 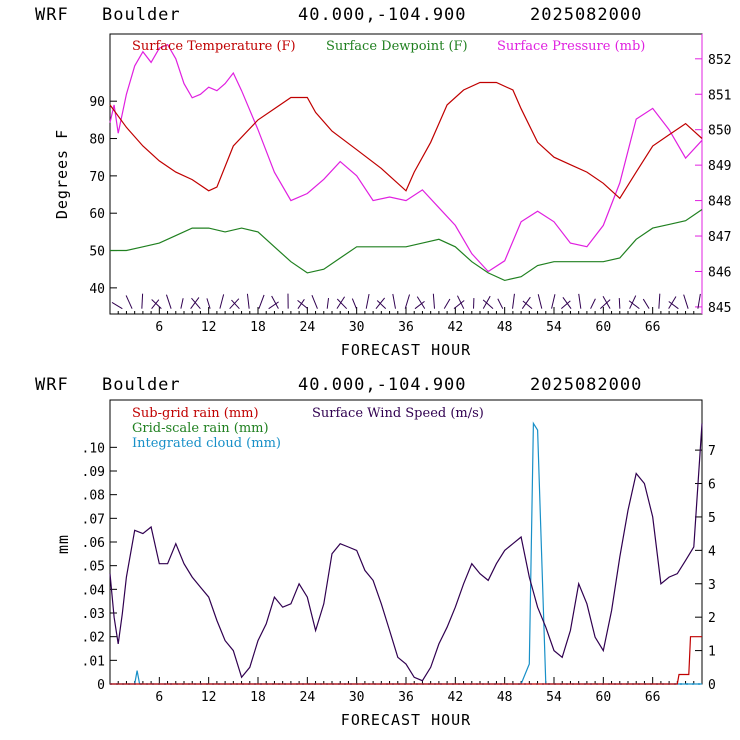 I want to click on top-x-tick-label: 66, so click(x=653, y=327).